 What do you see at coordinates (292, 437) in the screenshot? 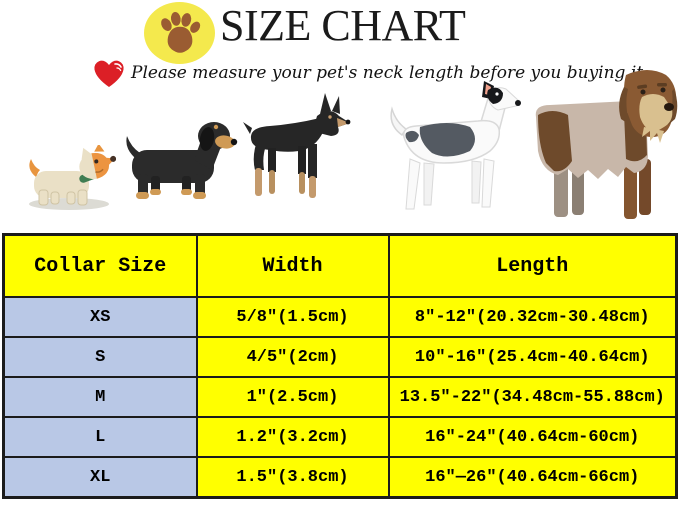
I see `width-cell: 1.2"(3.2cm)` at bounding box center [292, 437].